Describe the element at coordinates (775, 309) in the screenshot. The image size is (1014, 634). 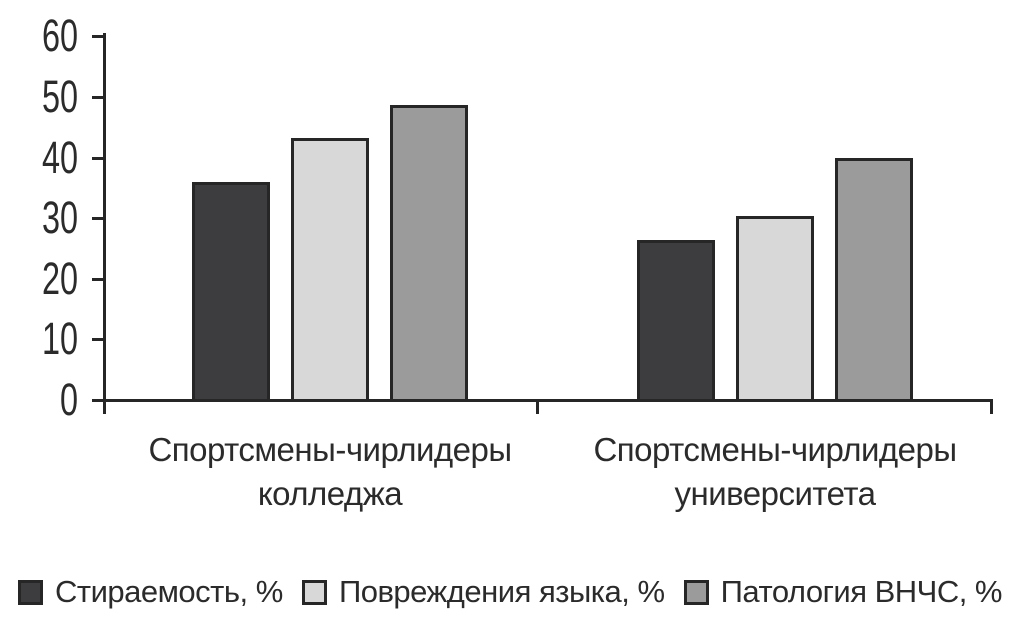
I see `bar-series2-group2` at that location.